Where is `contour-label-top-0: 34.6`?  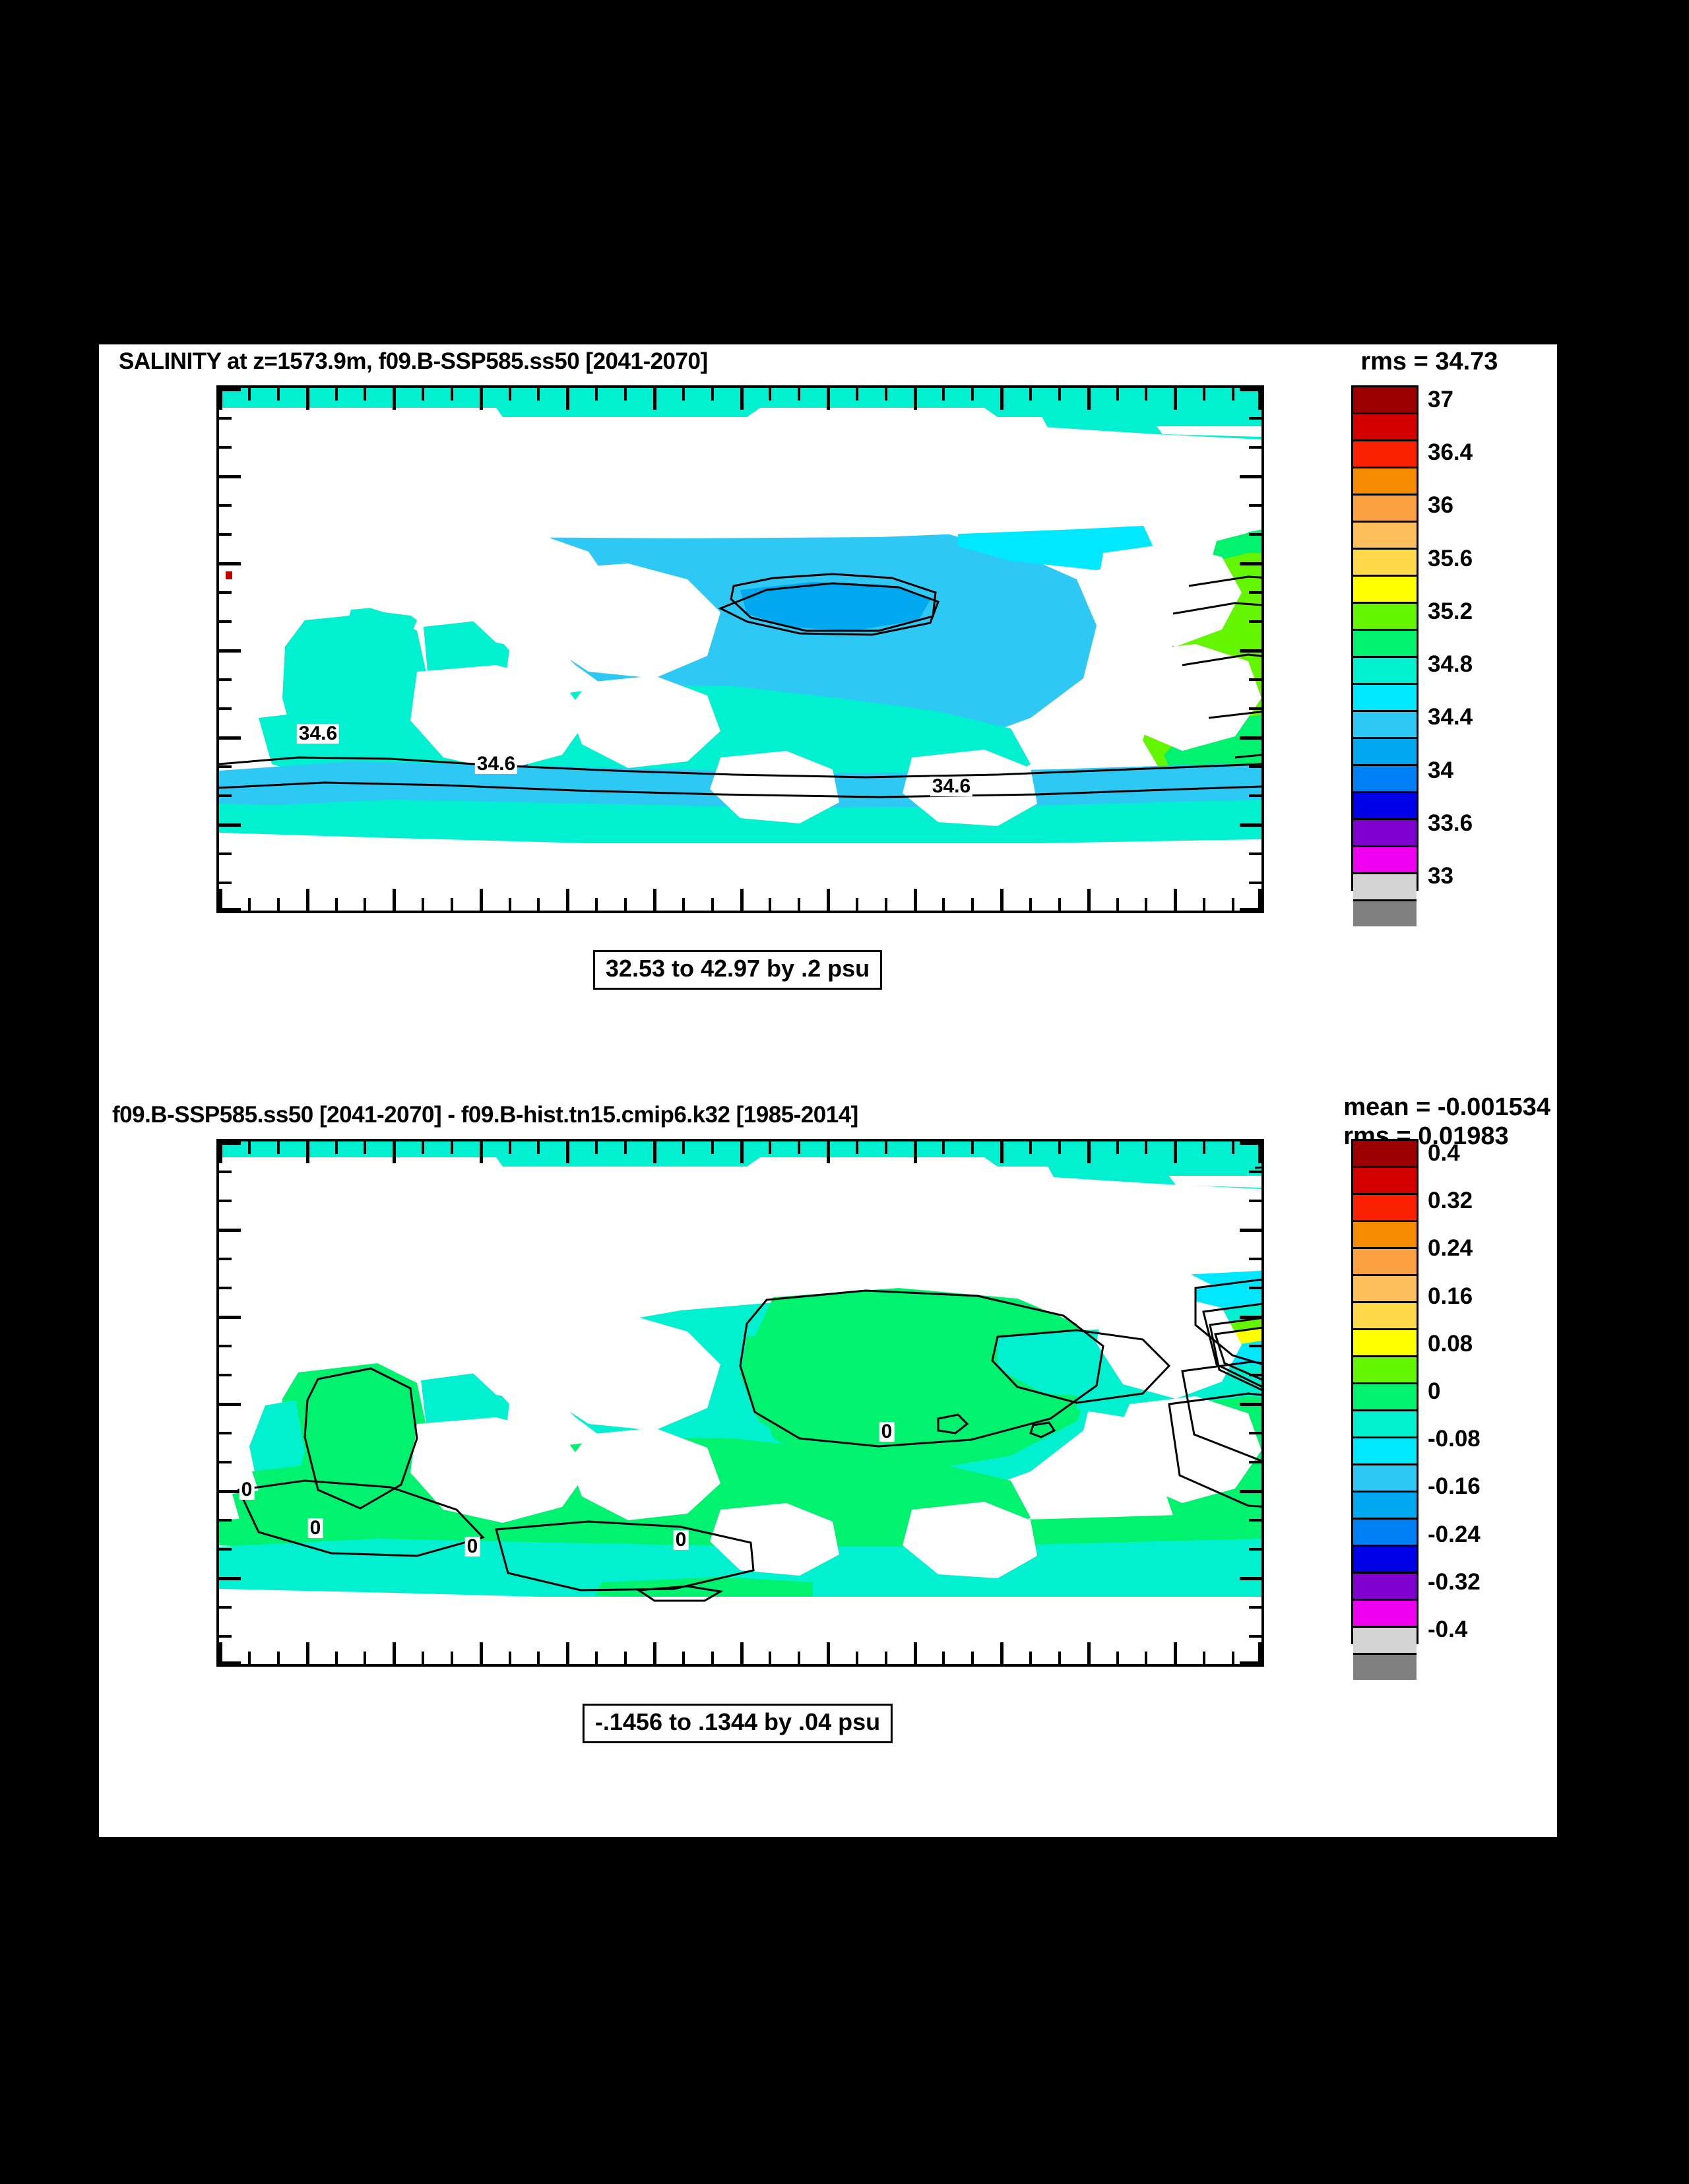 contour-label-top-0: 34.6 is located at coordinates (318, 734).